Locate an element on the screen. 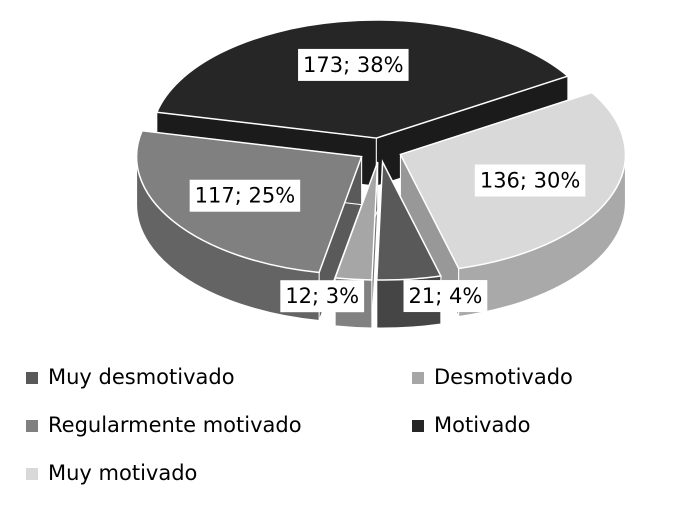 This screenshot has height=509, width=679. legend-label: Desmotivado is located at coordinates (503, 377).